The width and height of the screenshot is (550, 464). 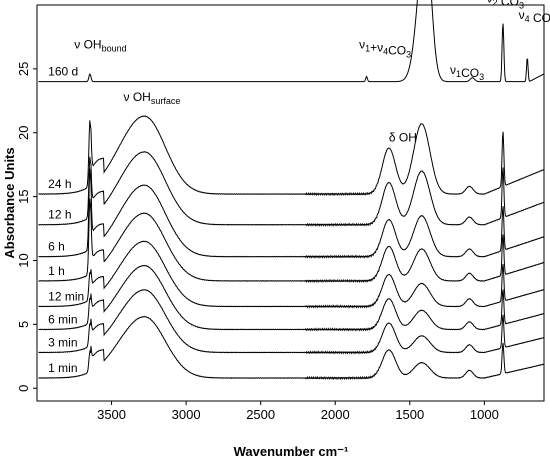 What do you see at coordinates (298, 411) in the screenshot?
I see `x-ticks-group: 3500 3000 2500 2000 1500 1000` at bounding box center [298, 411].